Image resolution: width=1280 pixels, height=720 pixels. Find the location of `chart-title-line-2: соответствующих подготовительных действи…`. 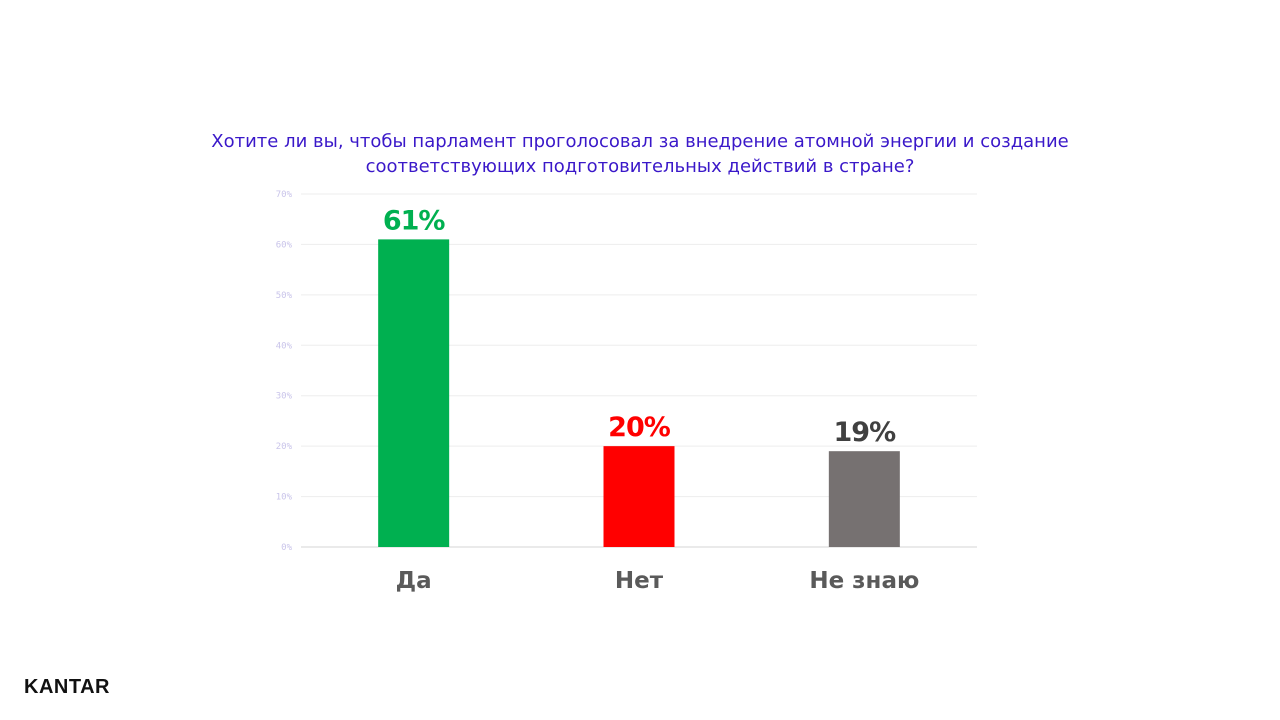

chart-title-line-2: соответствующих подготовительных действи… is located at coordinates (640, 166).